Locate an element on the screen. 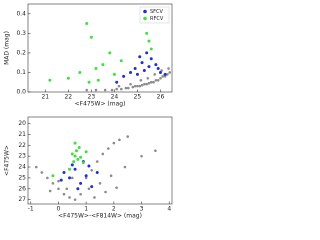  legend-box is located at coordinates (154, 15).